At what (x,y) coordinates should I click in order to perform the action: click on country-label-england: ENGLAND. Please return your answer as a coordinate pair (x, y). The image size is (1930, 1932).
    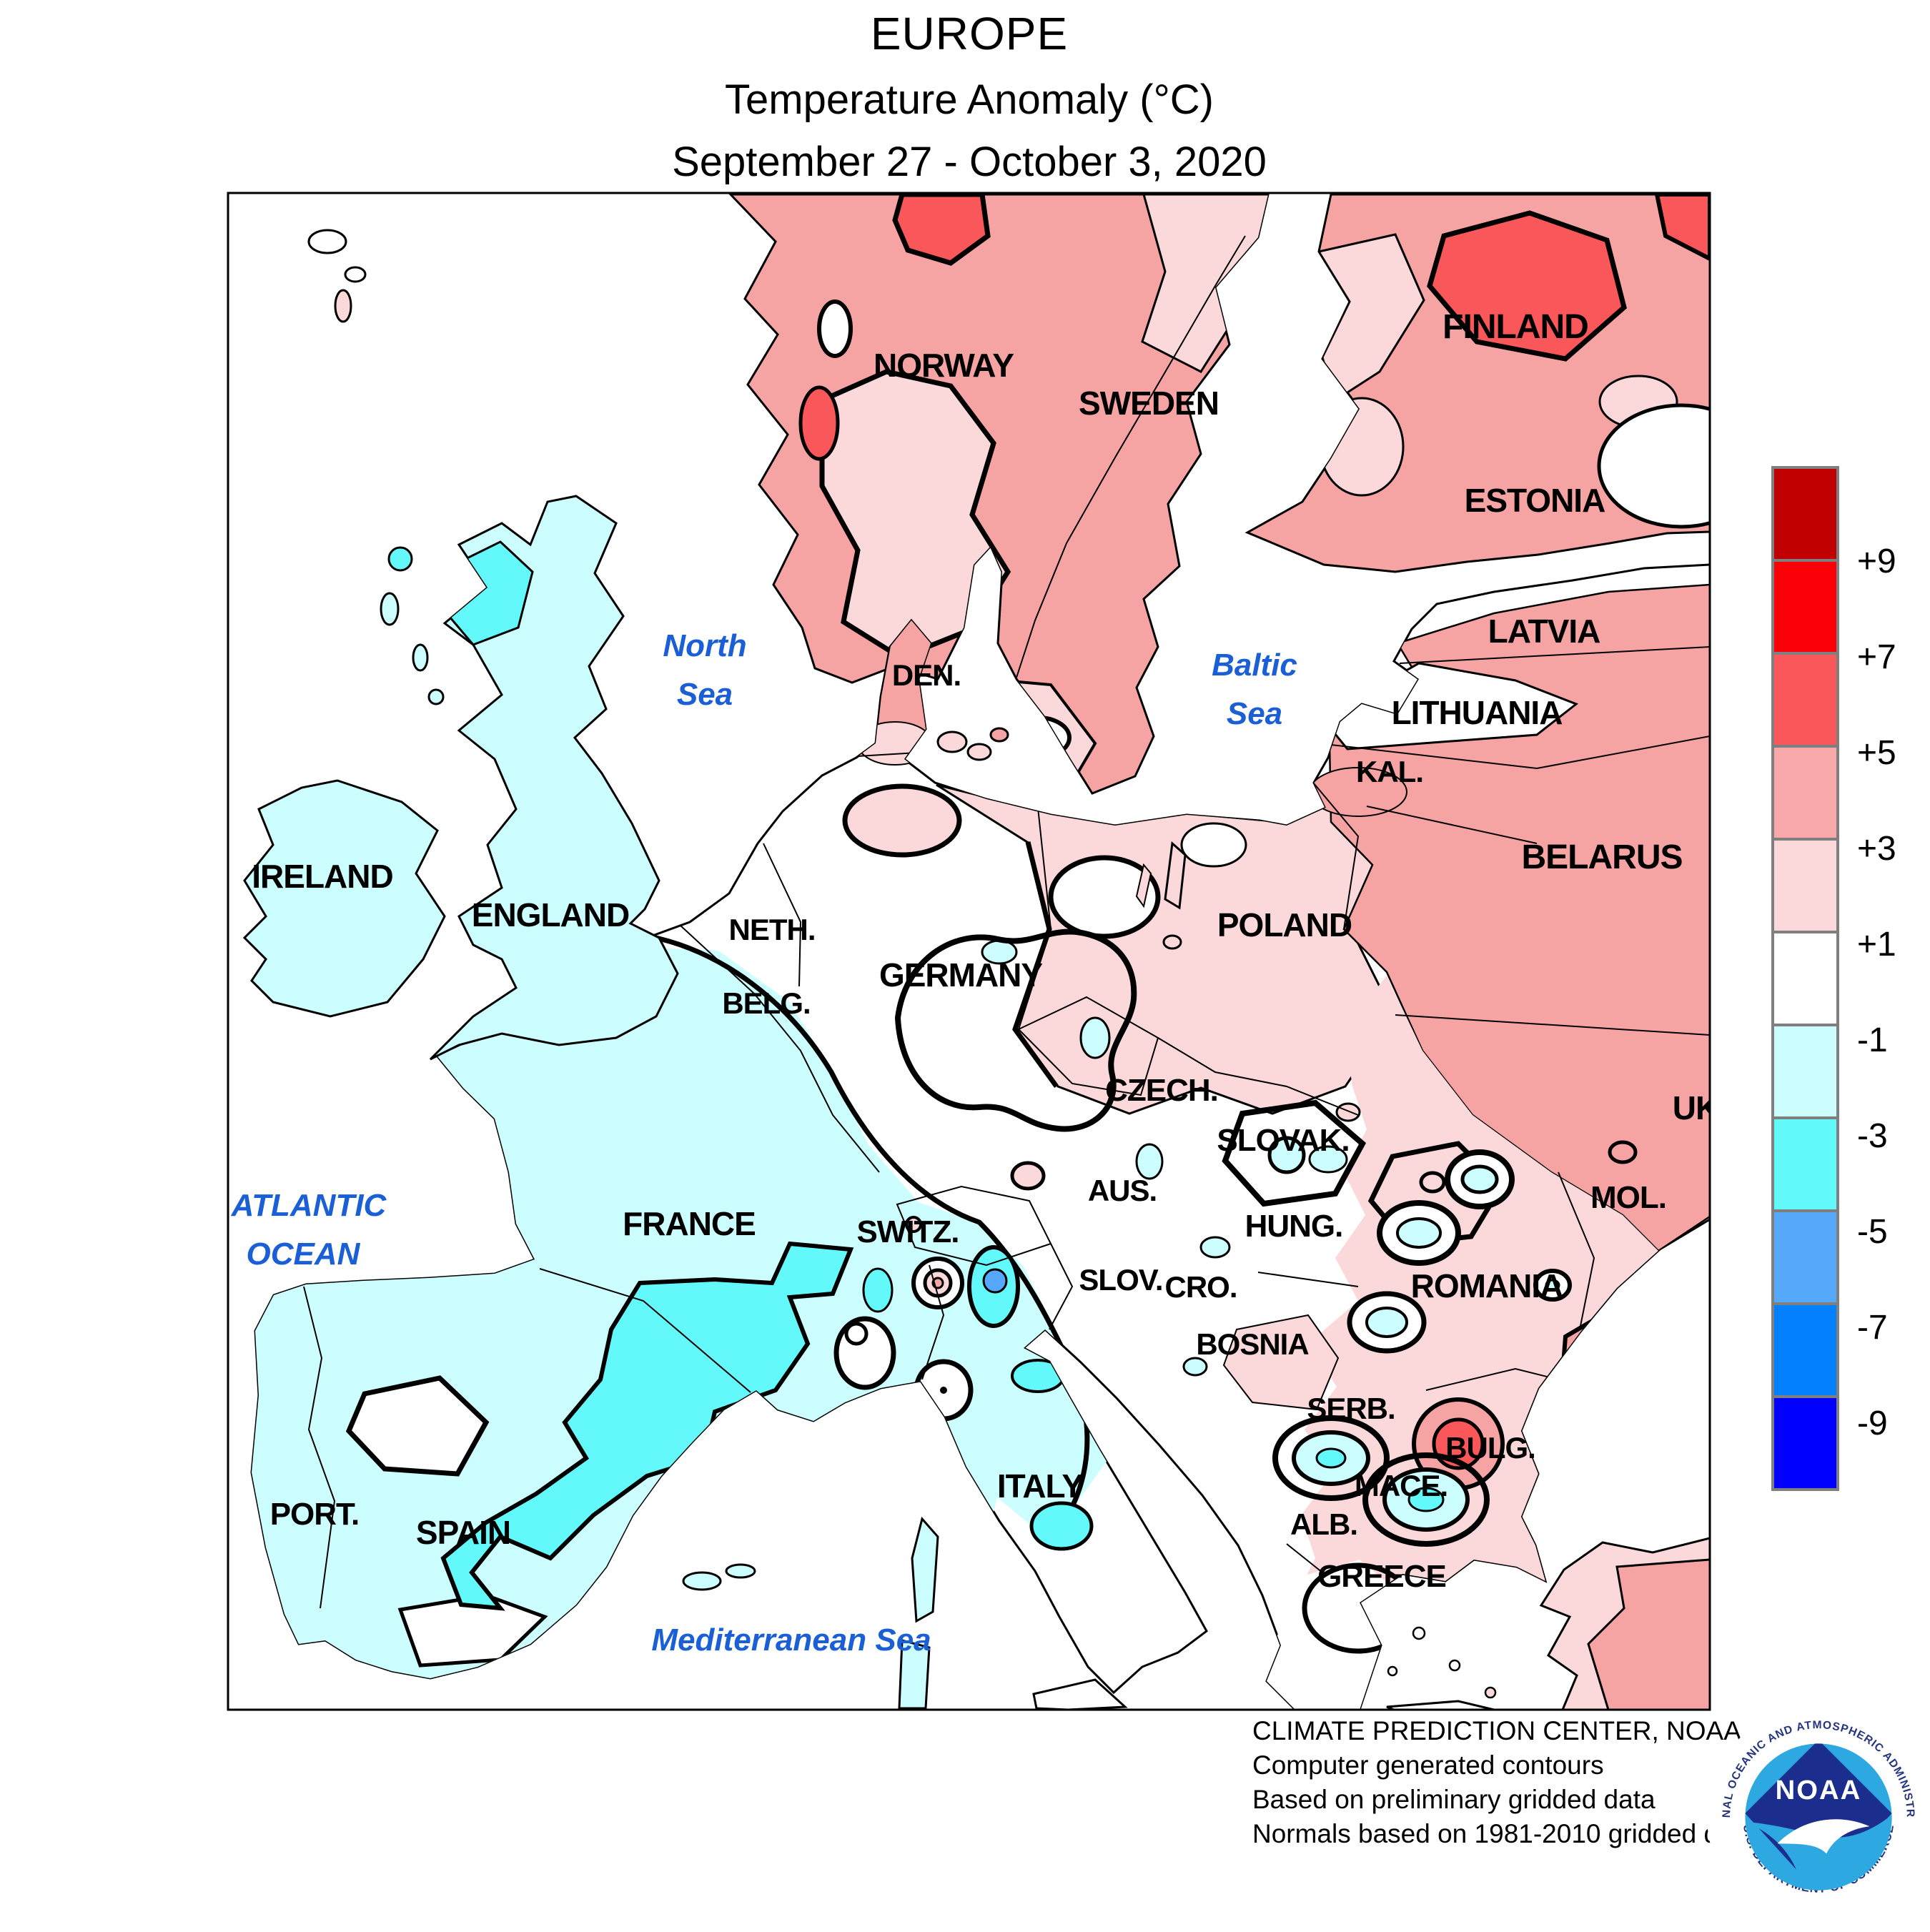
    Looking at the image, I should click on (550, 915).